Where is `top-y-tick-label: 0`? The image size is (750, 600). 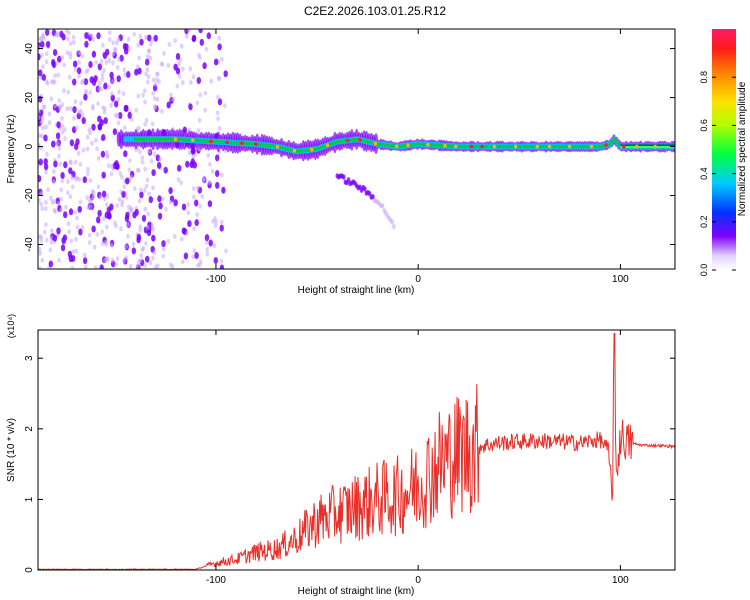 top-y-tick-label: 0 is located at coordinates (29, 146).